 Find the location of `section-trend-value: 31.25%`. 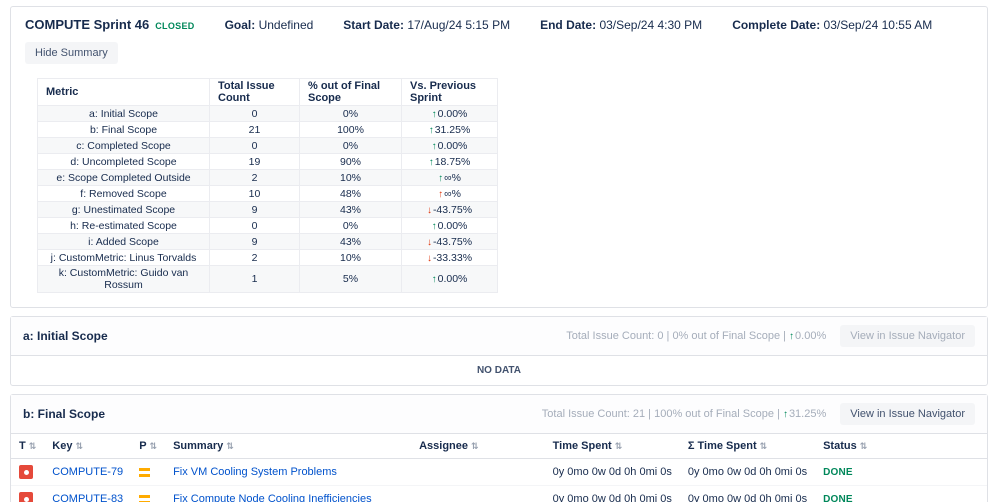

section-trend-value: 31.25% is located at coordinates (807, 414).